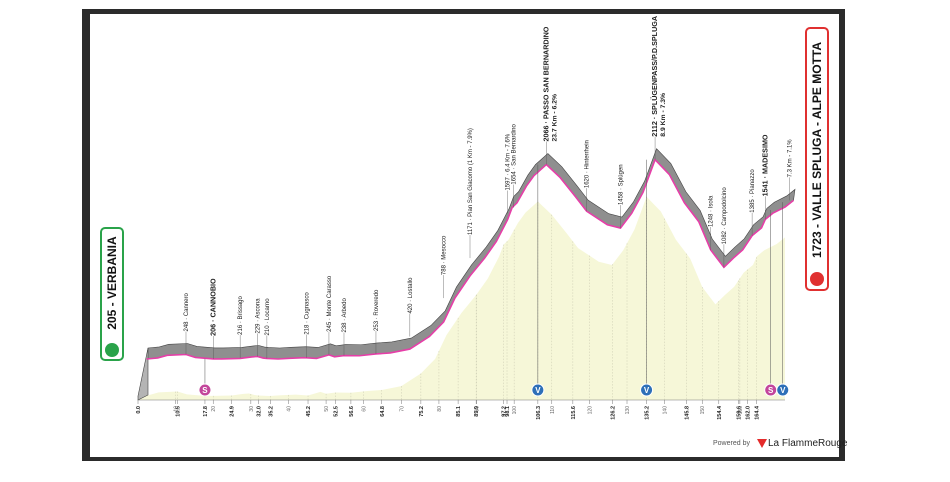 Image resolution: width=950 pixels, height=482 pixels. Describe the element at coordinates (817, 150) in the screenshot. I see `finish-label: 1723 - VALLE SPLUGA - ALPE MOTTA` at that location.